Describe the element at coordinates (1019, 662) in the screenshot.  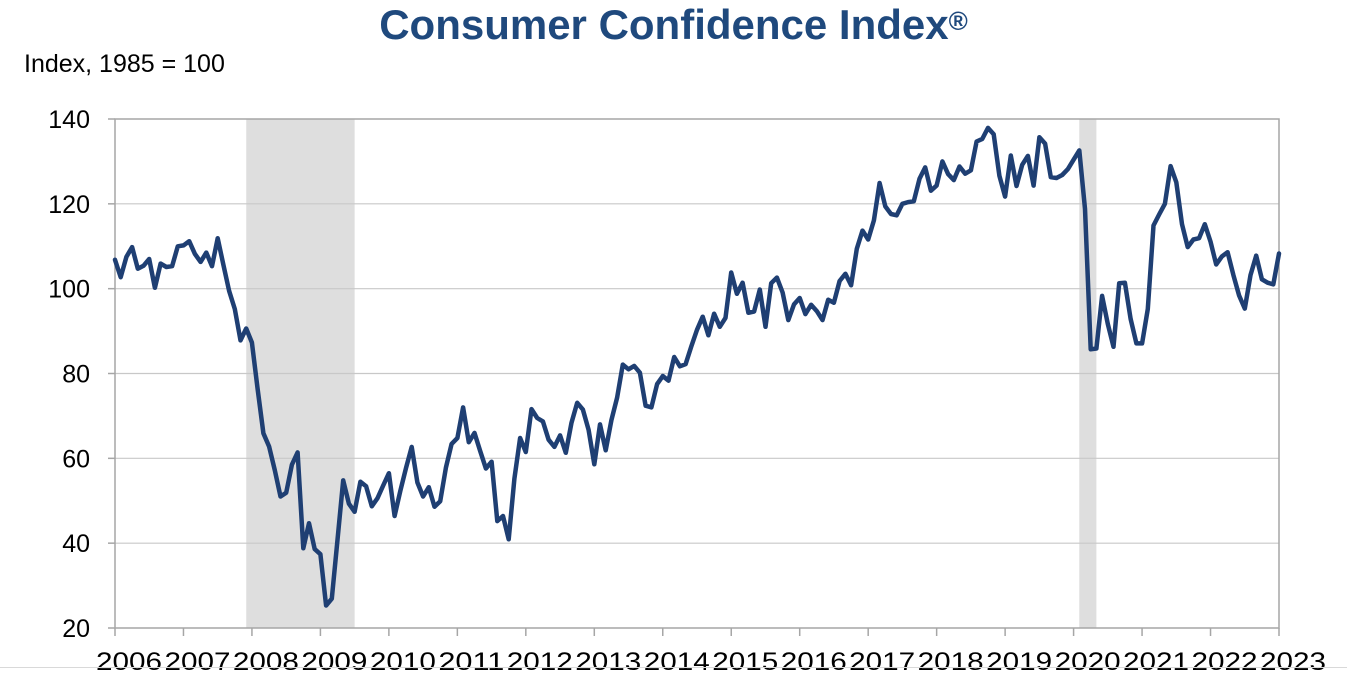
I see `x-tick-label: 2019` at that location.